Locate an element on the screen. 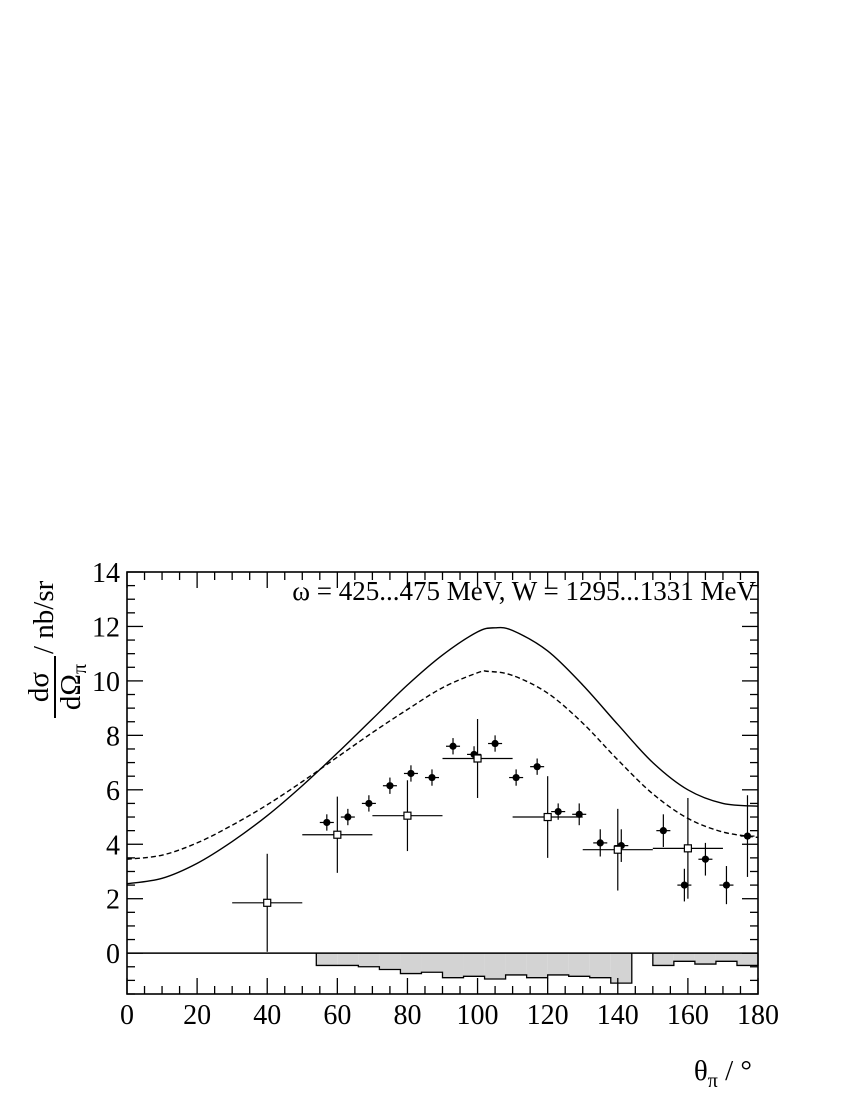 This screenshot has height=1100, width=850. x-tick-label: 180 is located at coordinates (758, 1015).